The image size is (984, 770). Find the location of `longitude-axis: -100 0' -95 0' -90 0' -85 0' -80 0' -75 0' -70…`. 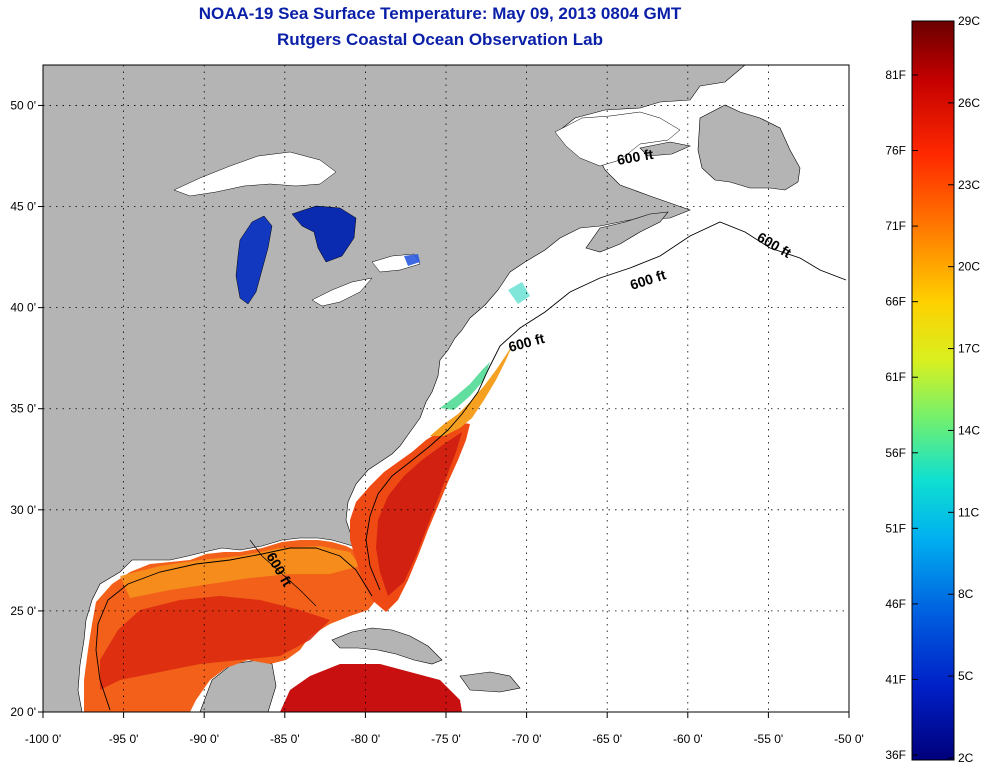

longitude-axis: -100 0' -95 0' -90 0' -85 0' -80 0' -75 0' -70… is located at coordinates (444, 729).